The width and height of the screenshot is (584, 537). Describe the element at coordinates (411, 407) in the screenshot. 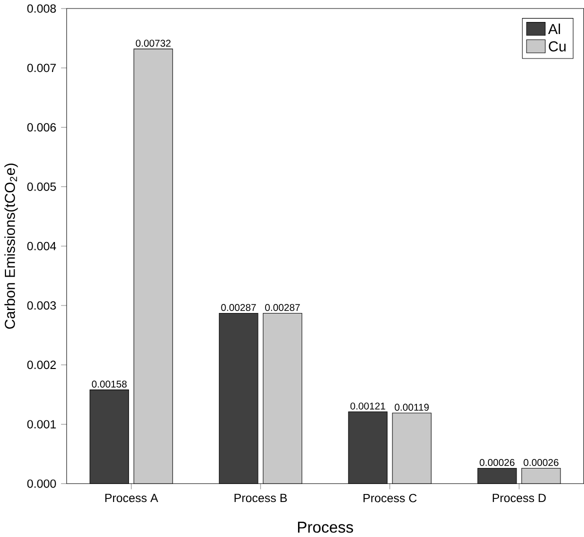

I see `data-label: 0.00119` at that location.